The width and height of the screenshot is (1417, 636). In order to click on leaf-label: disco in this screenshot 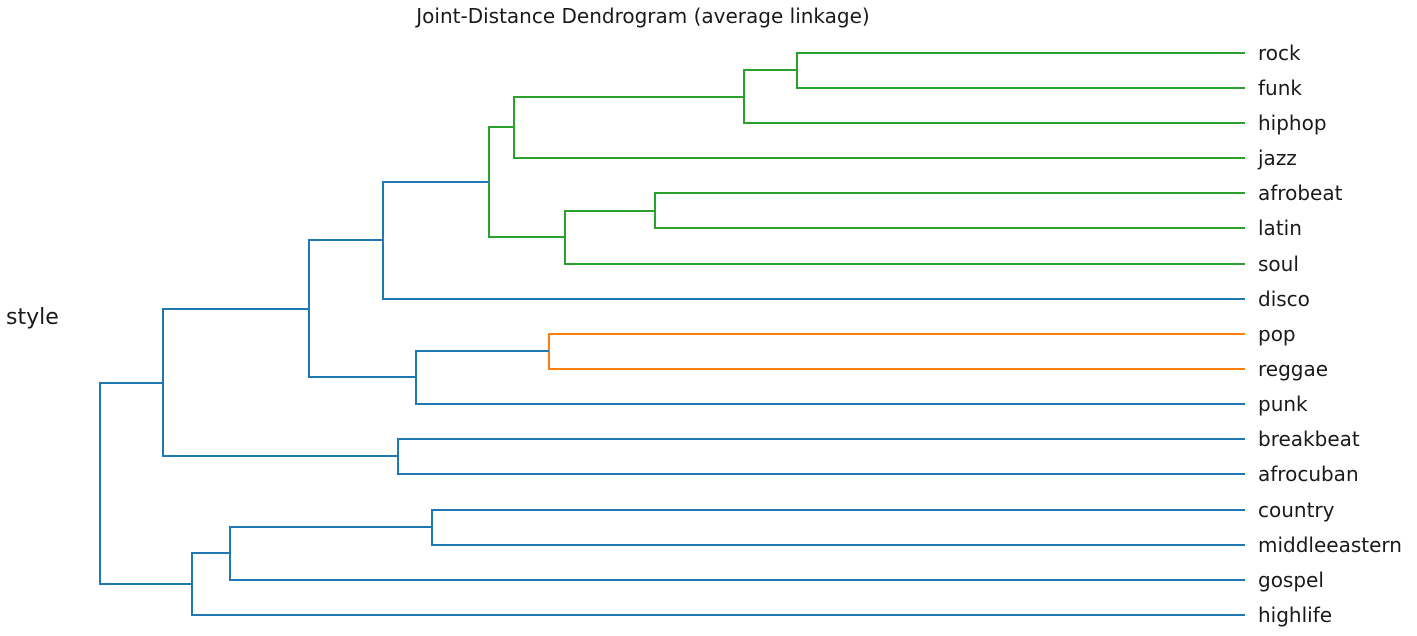, I will do `click(1284, 299)`.